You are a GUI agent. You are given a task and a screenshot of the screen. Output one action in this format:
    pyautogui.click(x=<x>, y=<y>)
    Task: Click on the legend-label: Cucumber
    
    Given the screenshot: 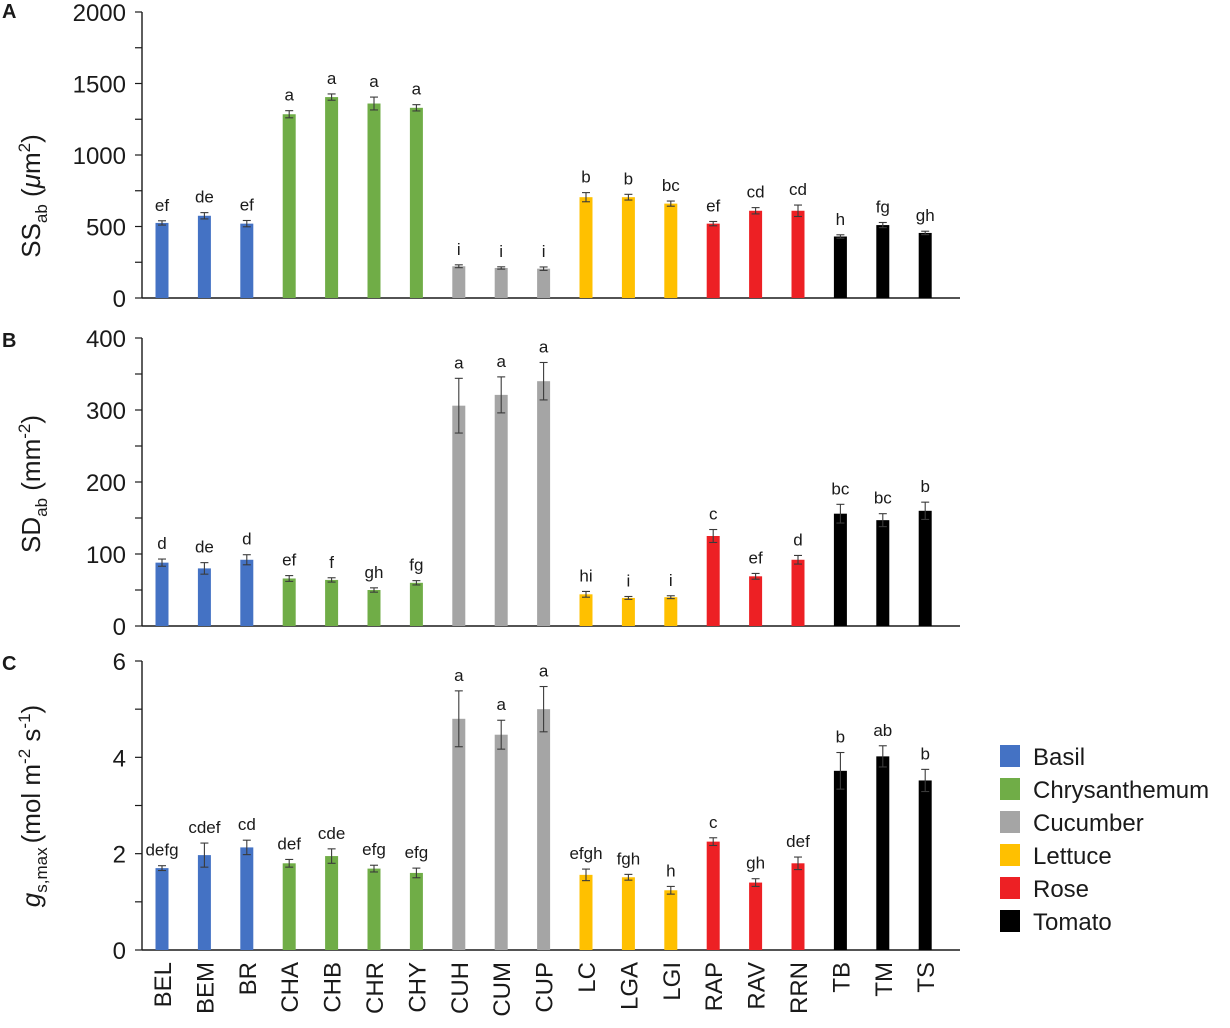 What is the action you would take?
    pyautogui.click(x=1088, y=823)
    